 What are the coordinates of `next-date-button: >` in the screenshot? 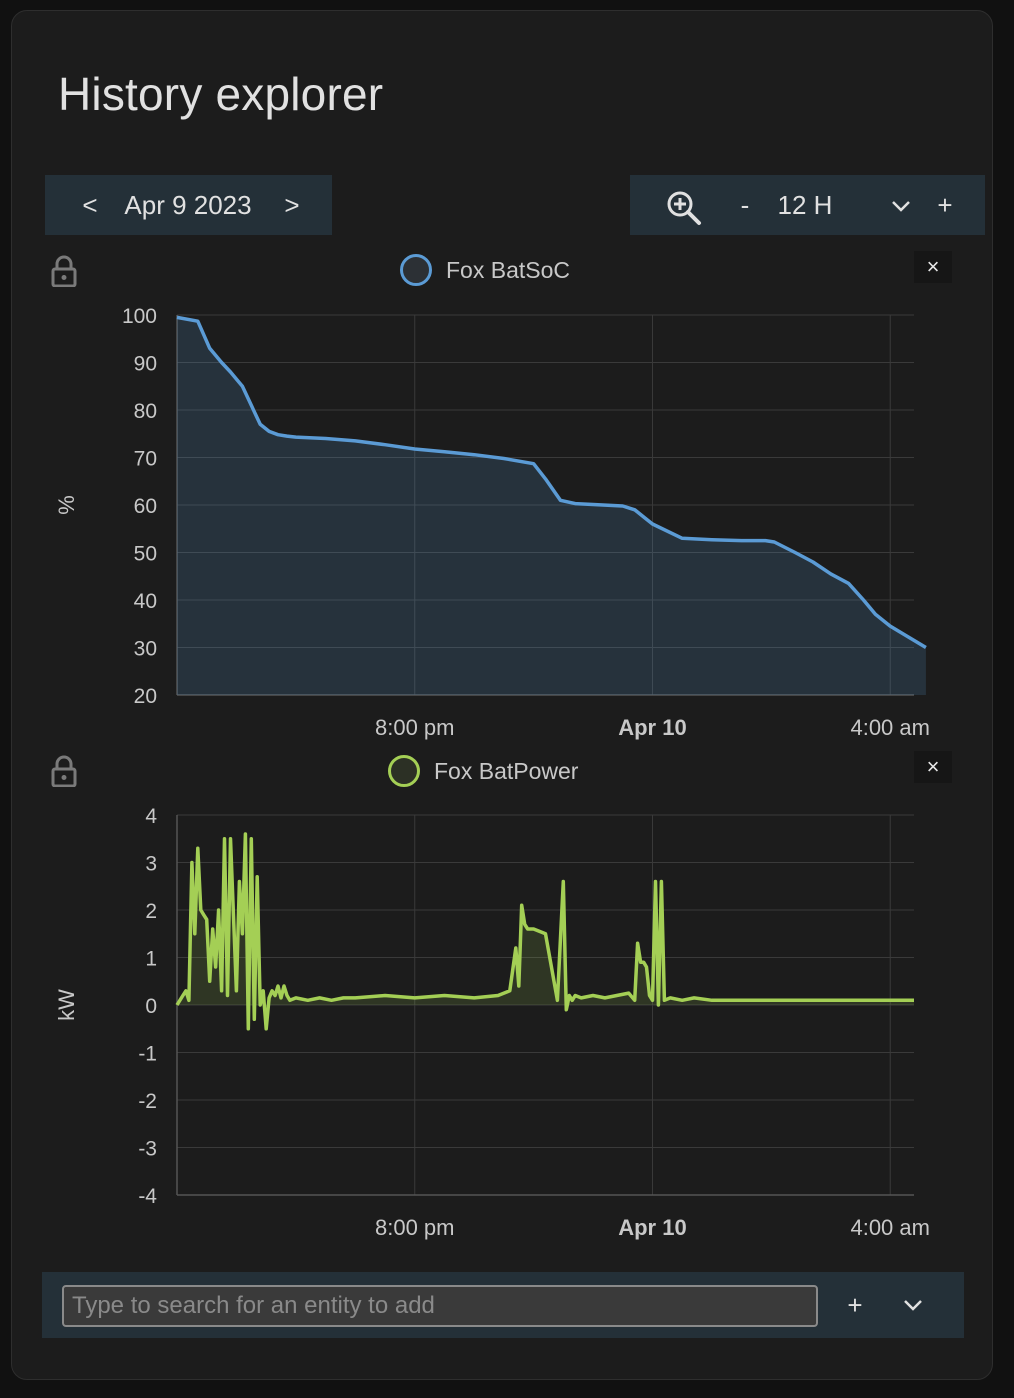 It's located at (292, 205).